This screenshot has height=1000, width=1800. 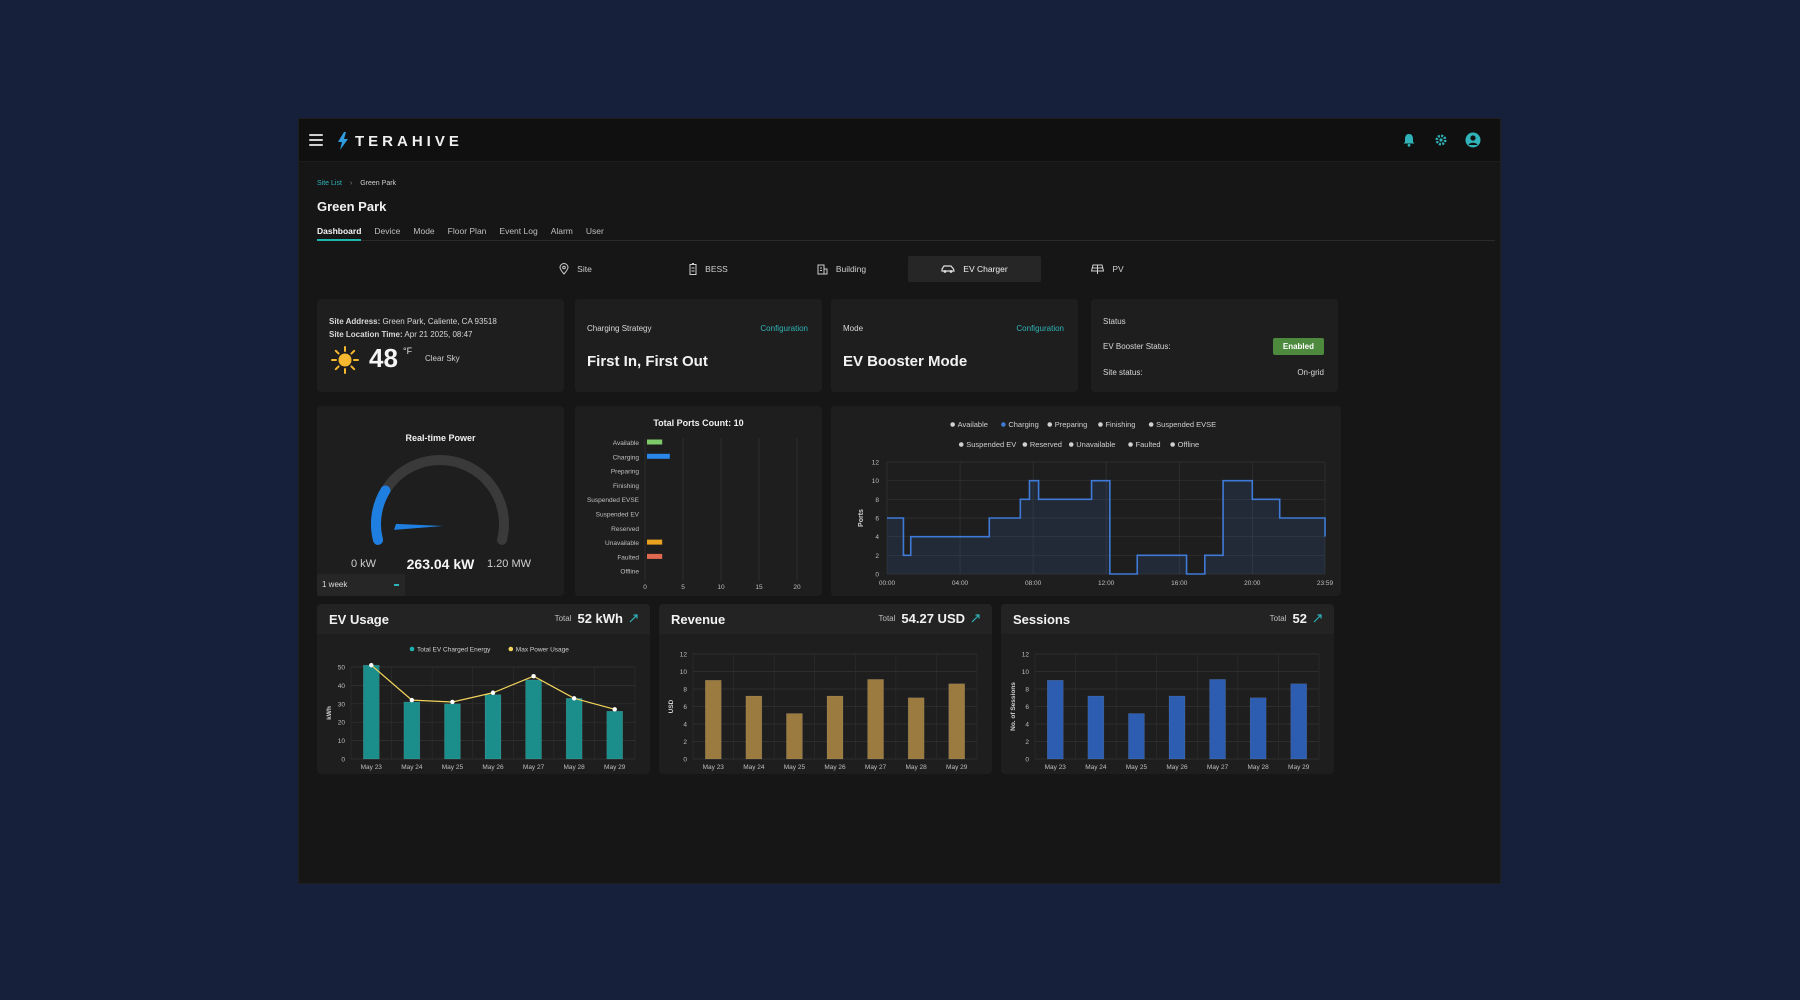 What do you see at coordinates (625, 529) in the screenshot?
I see `ports-category-label: Reserved` at bounding box center [625, 529].